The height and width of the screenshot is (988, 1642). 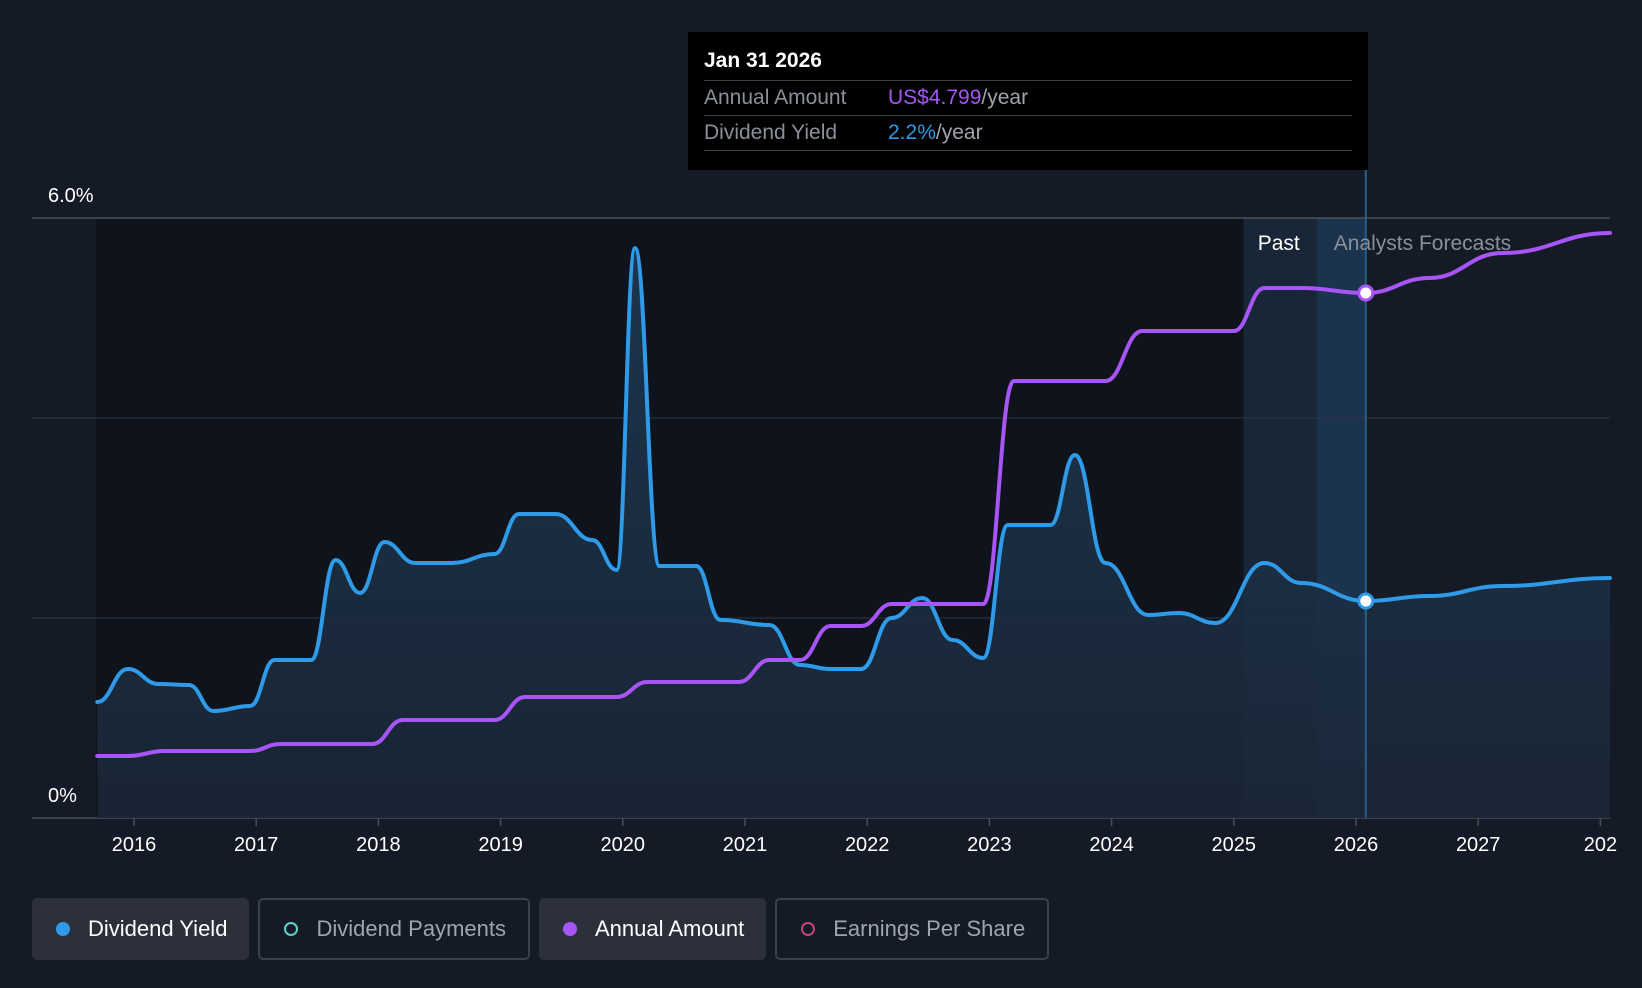 I want to click on x-tick-label: 2019, so click(x=500, y=845).